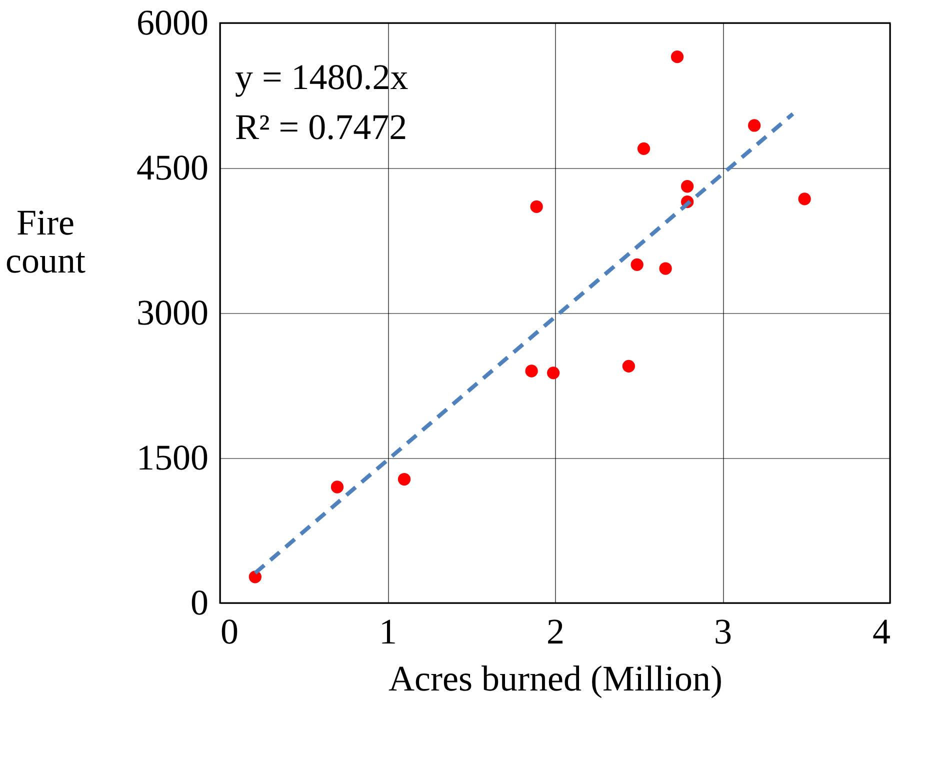  Describe the element at coordinates (172, 168) in the screenshot. I see `y-tick-label: 4500` at that location.